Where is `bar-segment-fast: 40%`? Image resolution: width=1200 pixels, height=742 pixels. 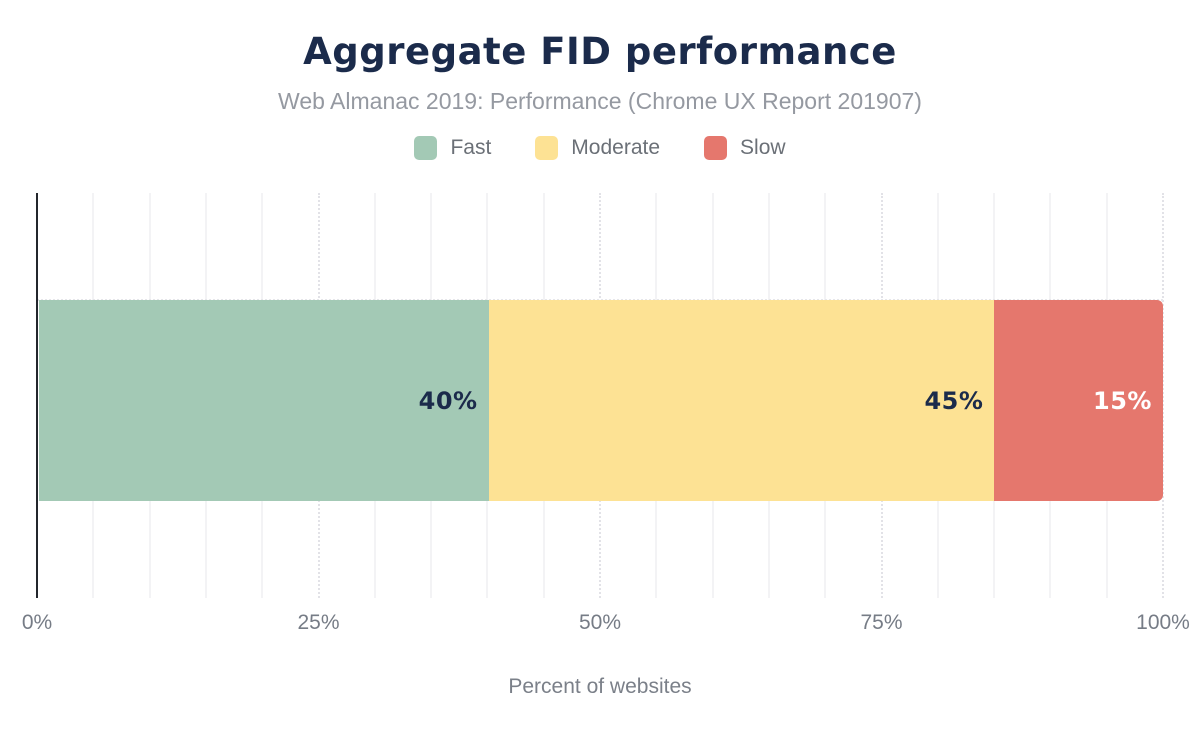 bar-segment-fast: 40% is located at coordinates (264, 400).